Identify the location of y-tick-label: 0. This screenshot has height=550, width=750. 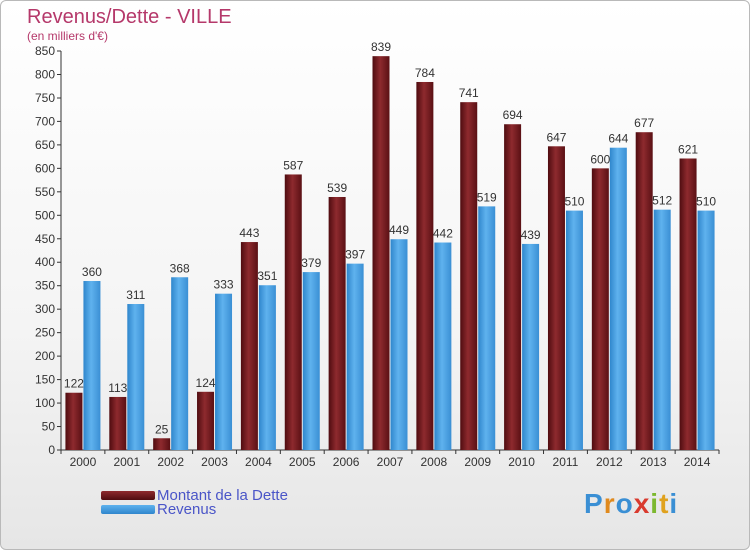
(51, 450).